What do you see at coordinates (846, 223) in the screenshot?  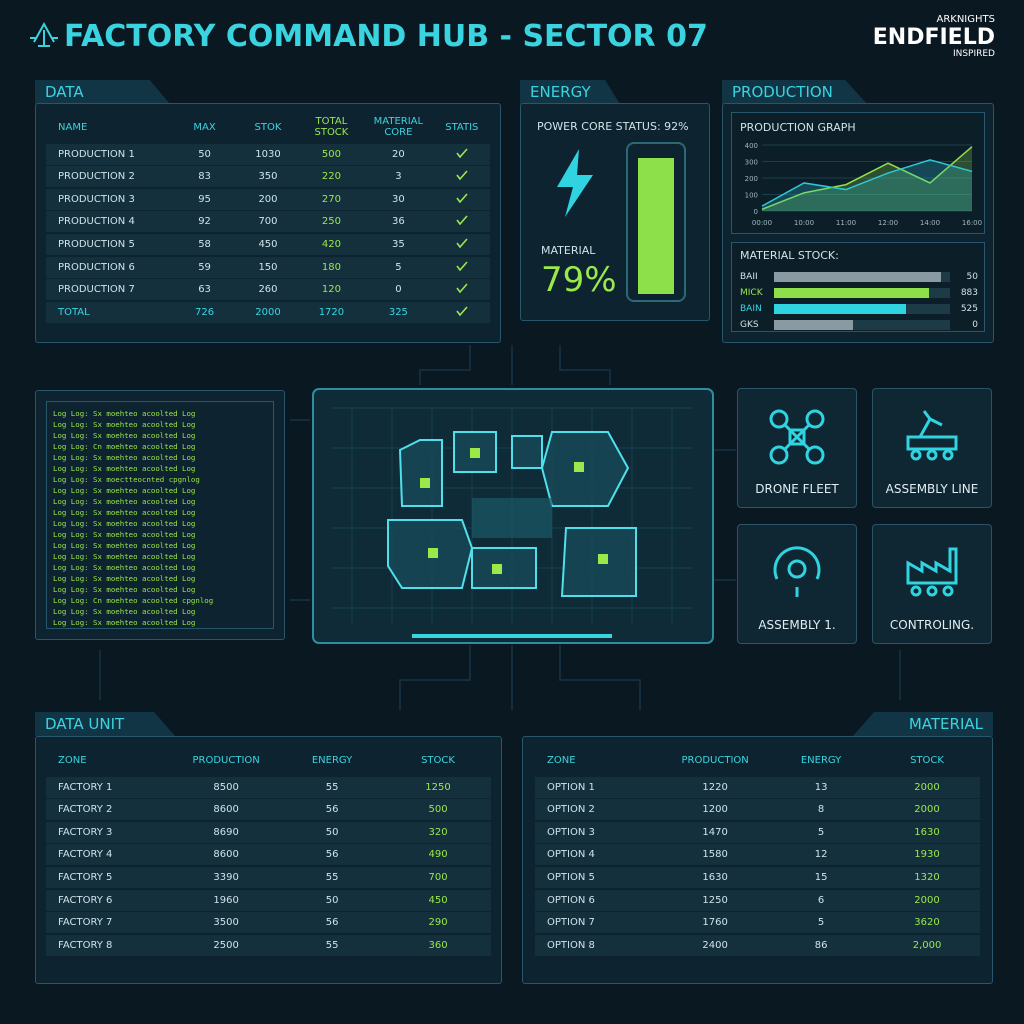 I see `x-tick-label: 11:00` at bounding box center [846, 223].